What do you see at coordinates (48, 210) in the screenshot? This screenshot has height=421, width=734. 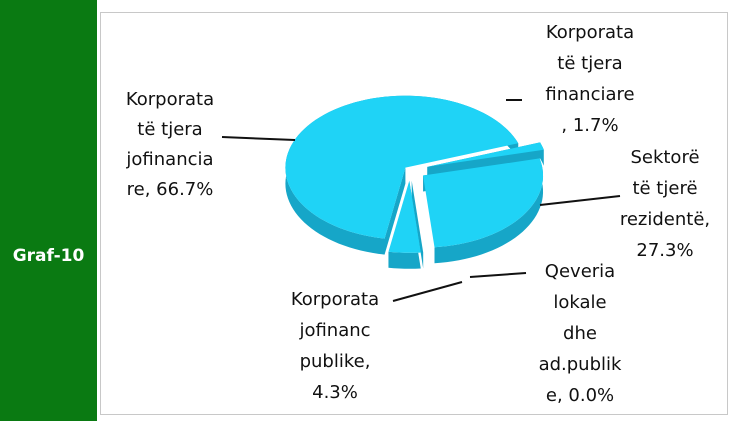 I see `sidebar: Graf-10` at bounding box center [48, 210].